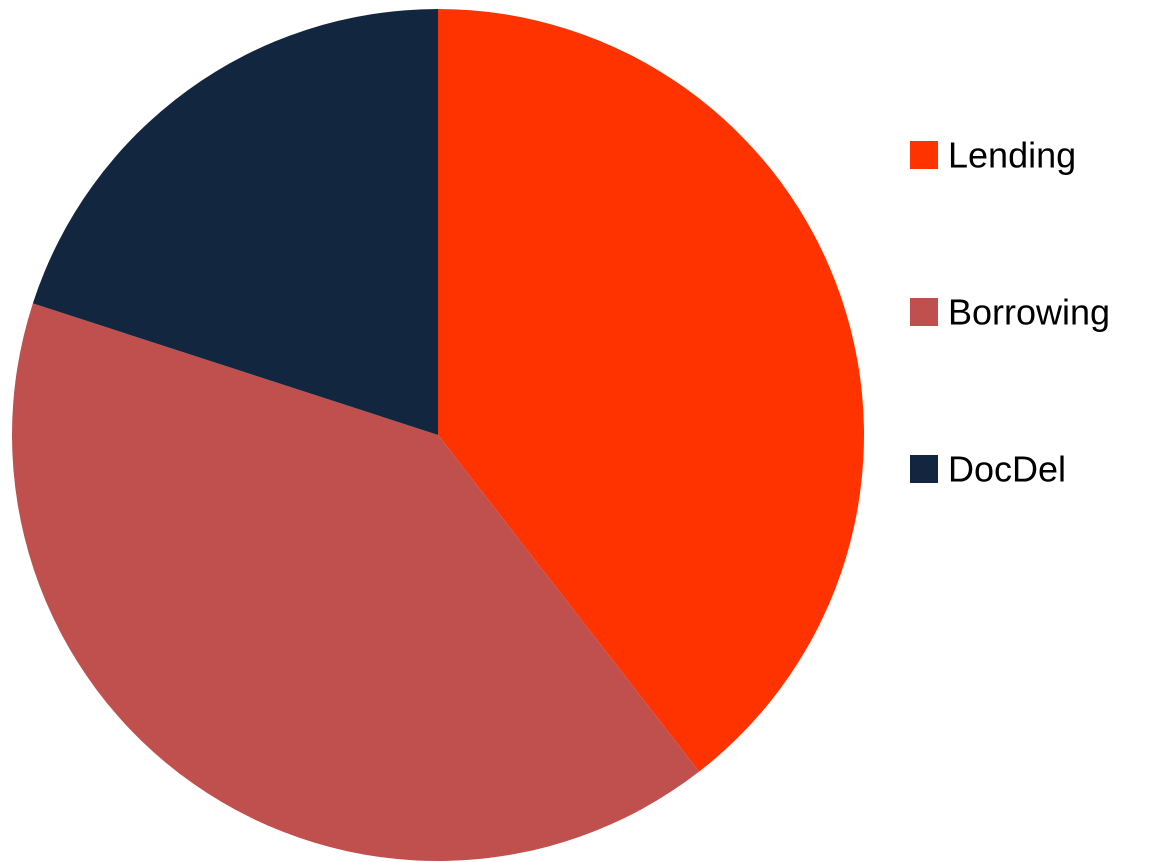 This screenshot has width=1157, height=862. I want to click on legend-item-borrowing: Borrowing, so click(1010, 312).